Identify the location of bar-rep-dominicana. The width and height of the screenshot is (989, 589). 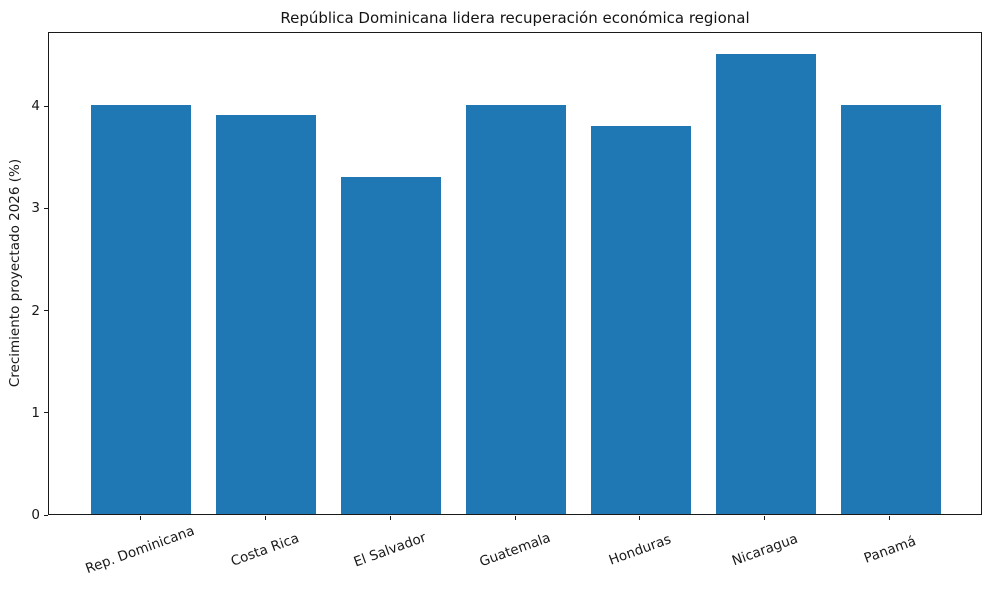
(141, 309).